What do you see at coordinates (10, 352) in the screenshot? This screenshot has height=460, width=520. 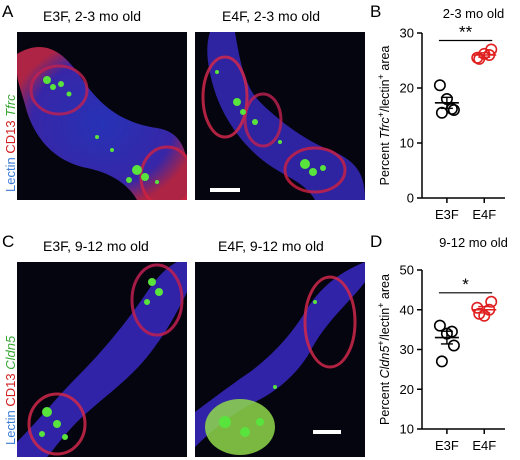 I see `cldn5-stain-label: Cldn5` at bounding box center [10, 352].